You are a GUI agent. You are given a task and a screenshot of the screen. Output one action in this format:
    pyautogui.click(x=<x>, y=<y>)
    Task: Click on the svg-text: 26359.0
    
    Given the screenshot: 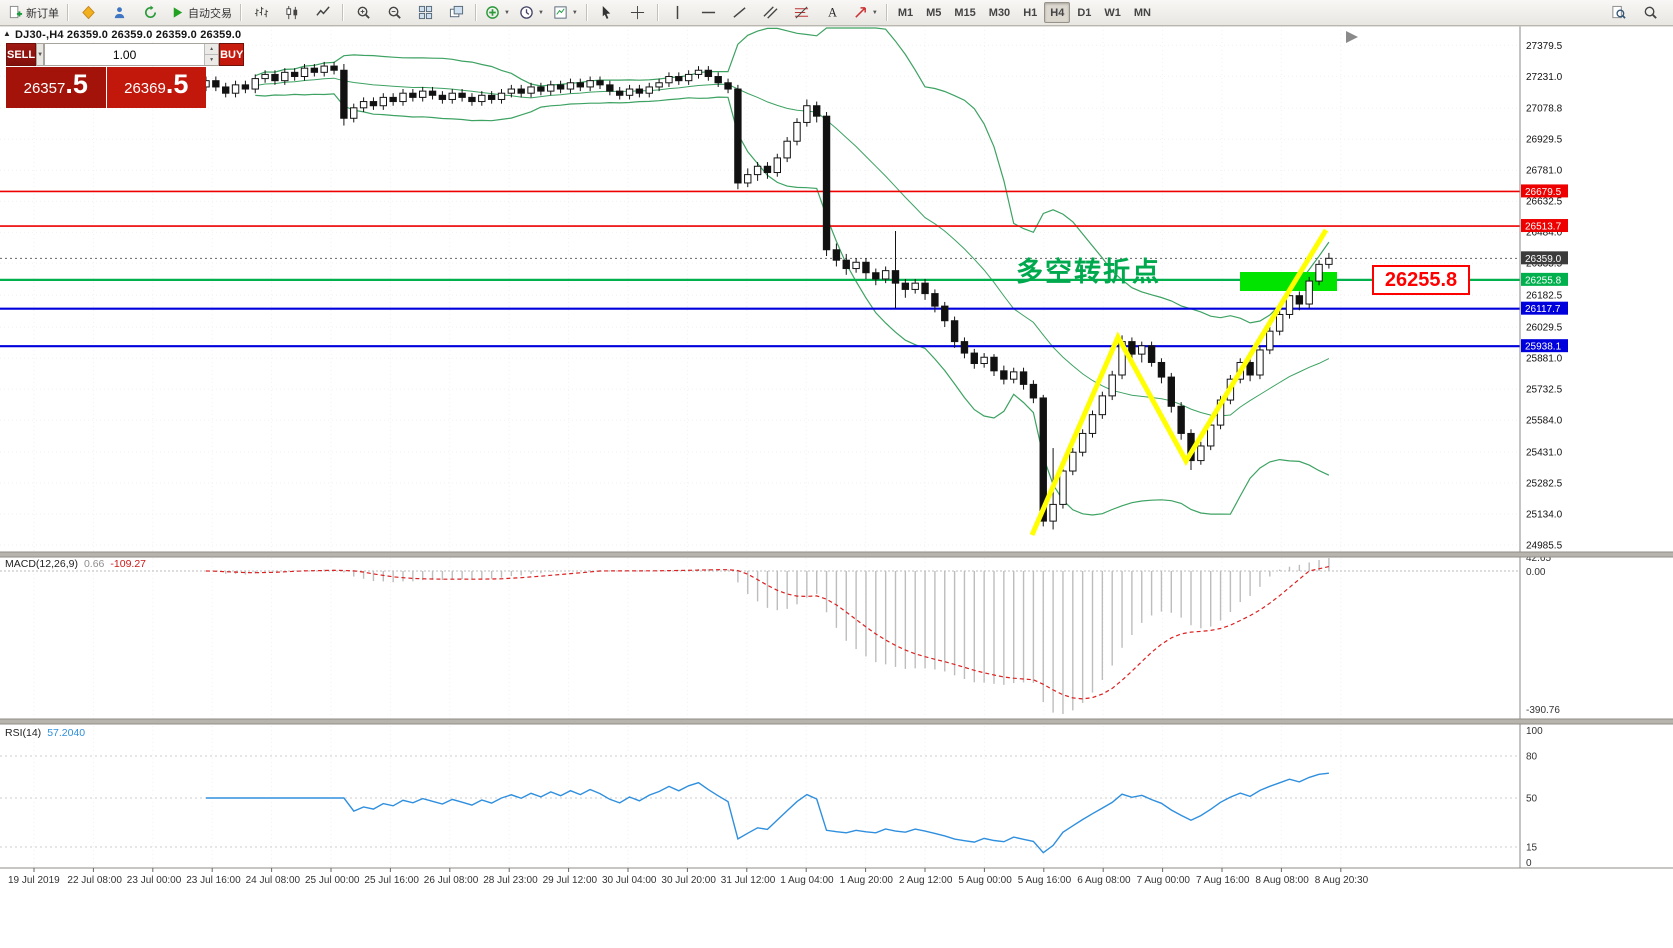 What is the action you would take?
    pyautogui.click(x=1543, y=259)
    